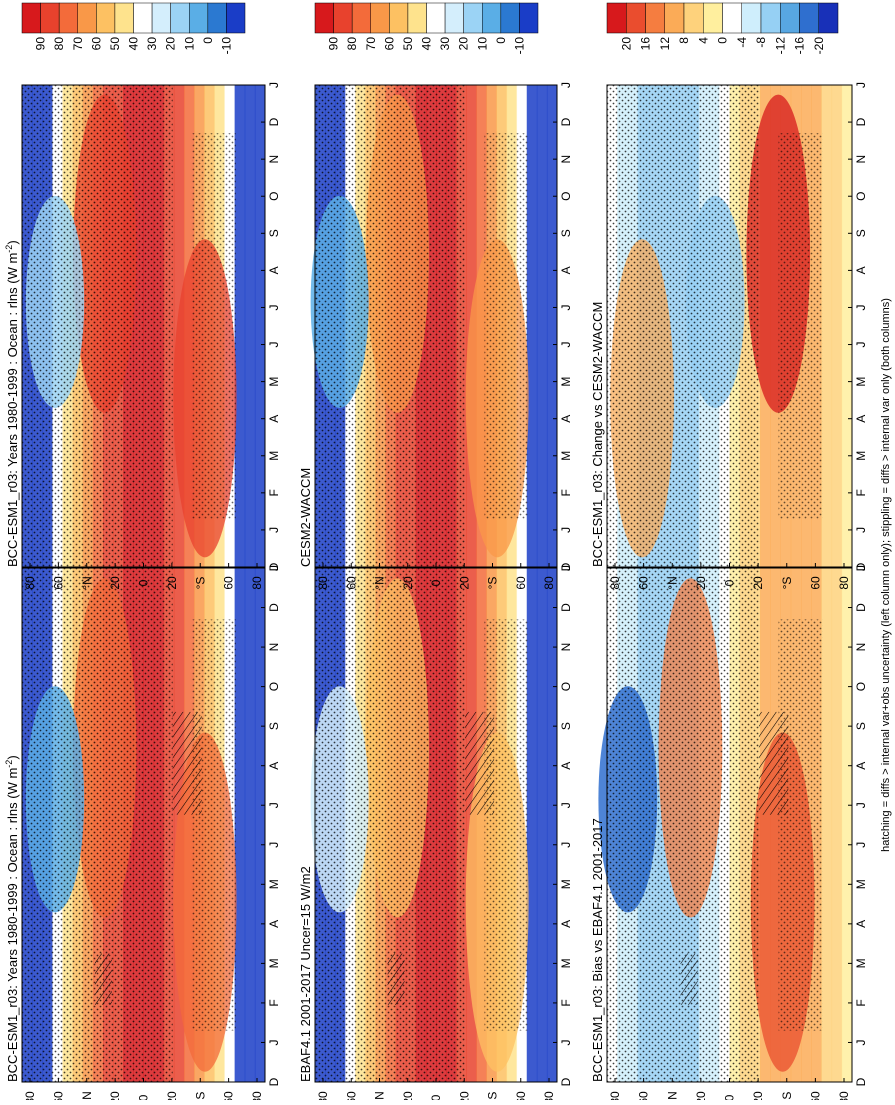 This screenshot has height=1105, width=895. What do you see at coordinates (464, 44) in the screenshot?
I see `colorbar-label: 20` at bounding box center [464, 44].